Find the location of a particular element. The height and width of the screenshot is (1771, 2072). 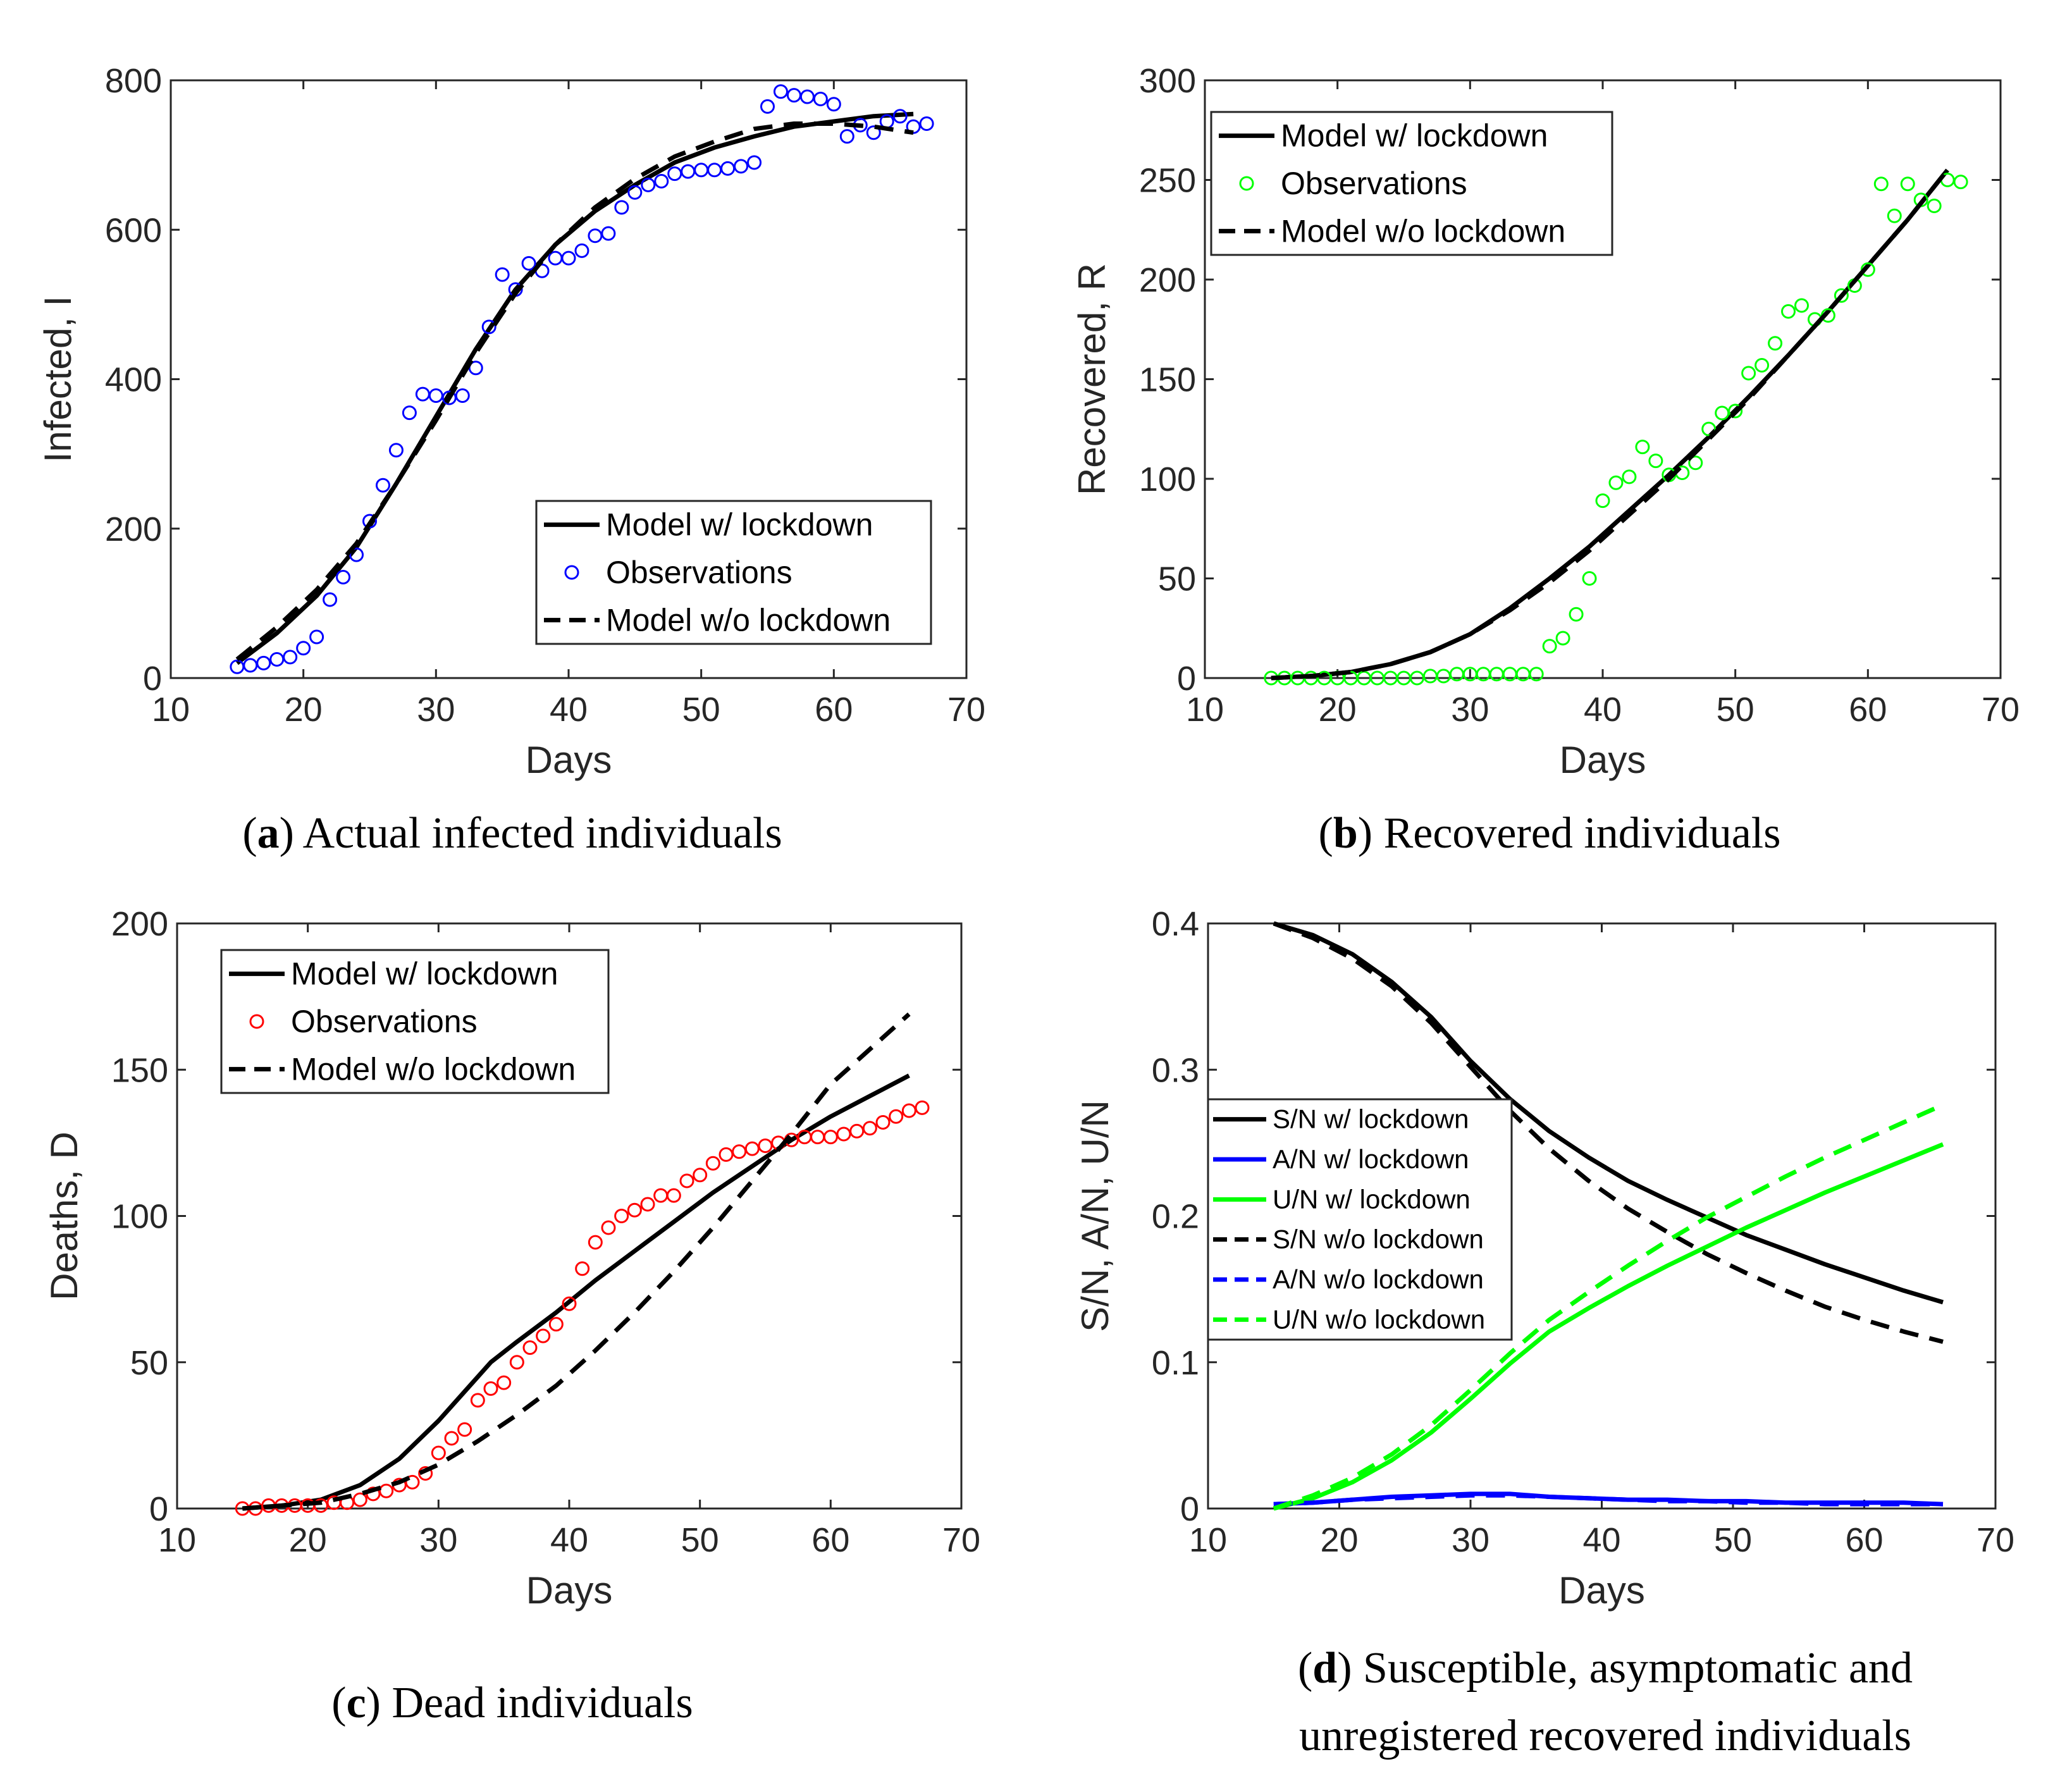

series-u-n-w-lockdown is located at coordinates (1608, 1326).